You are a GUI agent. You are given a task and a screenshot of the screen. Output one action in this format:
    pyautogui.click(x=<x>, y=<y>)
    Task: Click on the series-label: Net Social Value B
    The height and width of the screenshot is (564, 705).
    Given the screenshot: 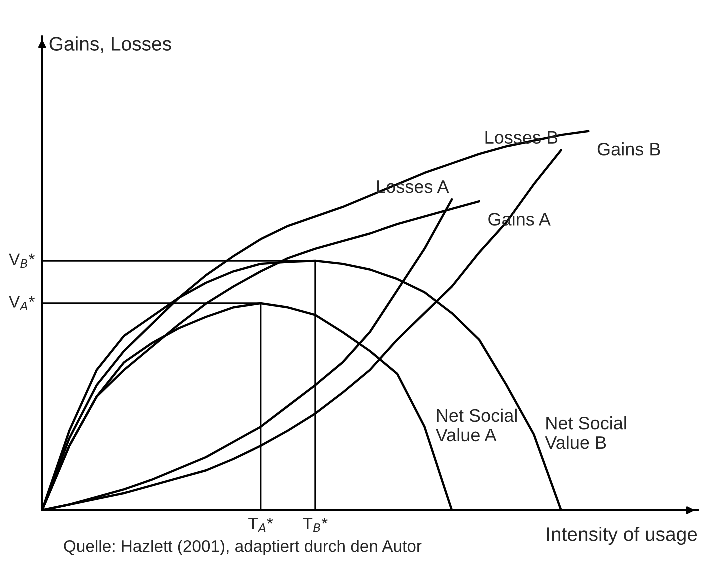 What is the action you would take?
    pyautogui.click(x=585, y=433)
    